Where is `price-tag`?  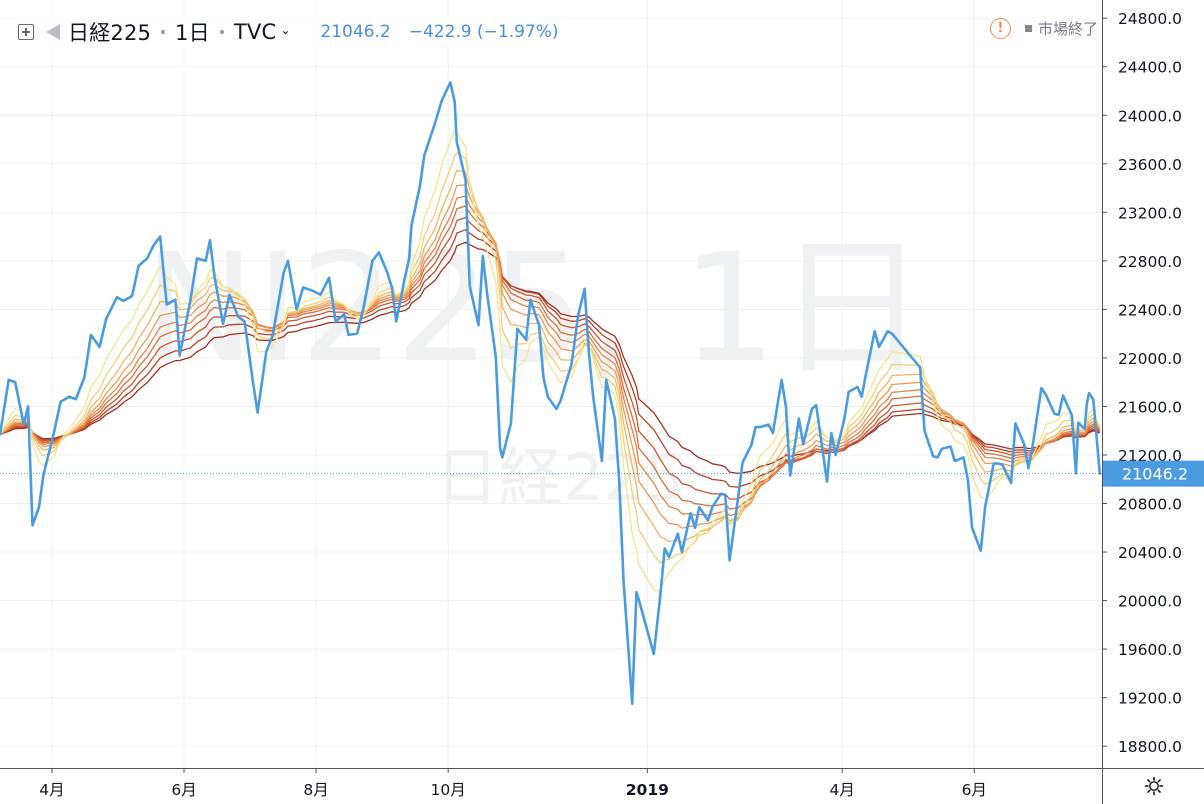
price-tag is located at coordinates (1153, 473).